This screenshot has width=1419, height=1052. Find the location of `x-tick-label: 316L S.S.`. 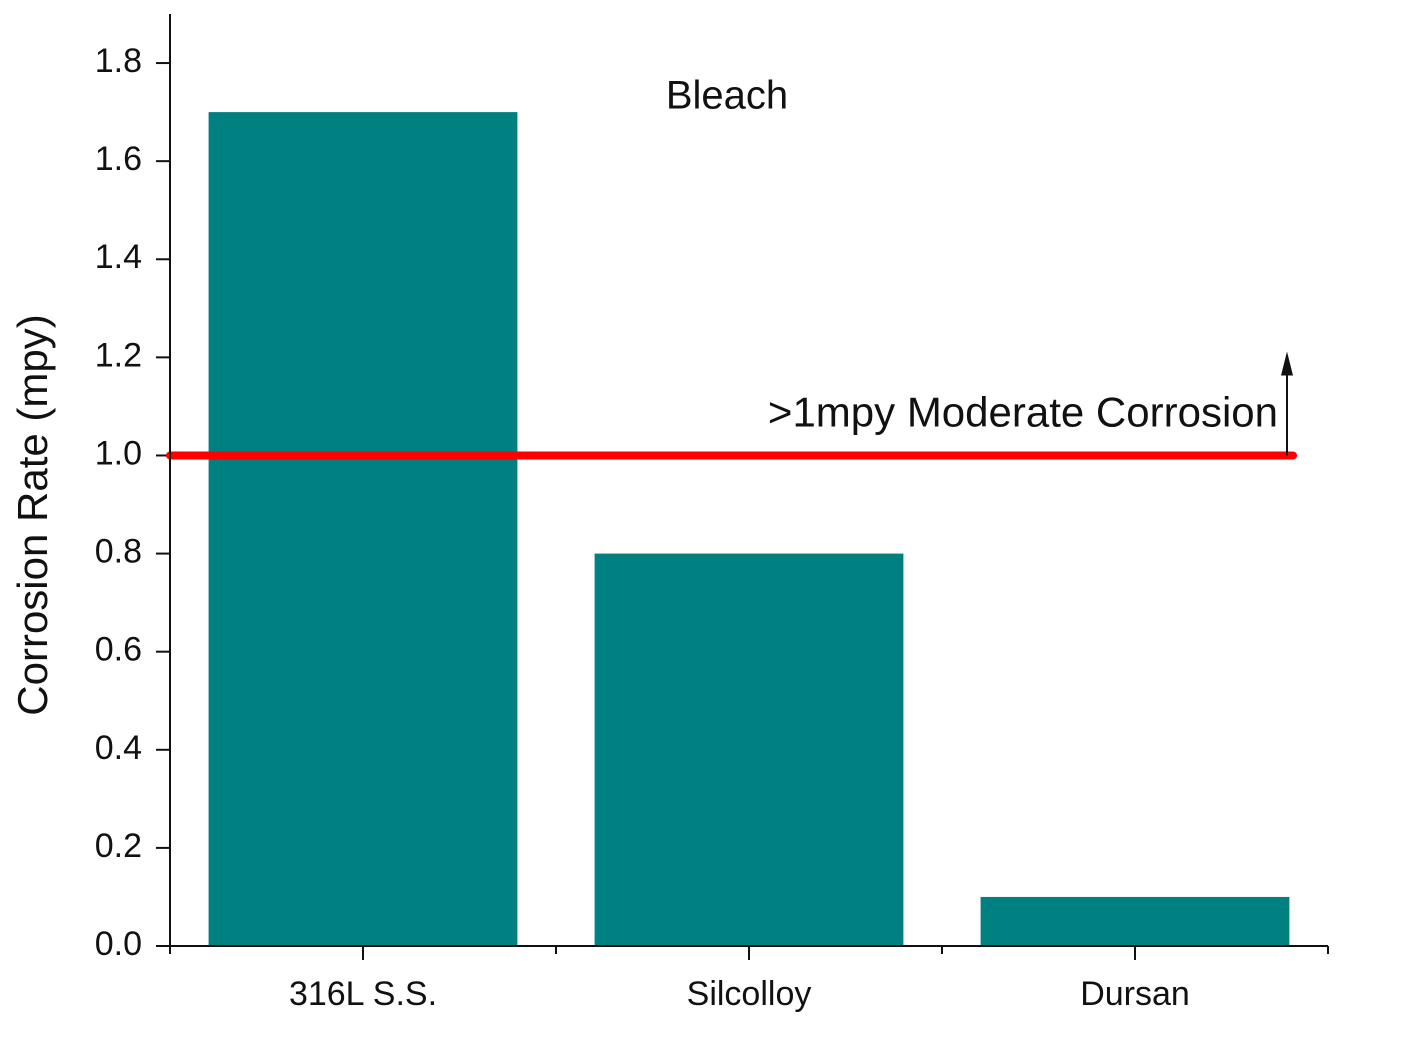

x-tick-label: 316L S.S. is located at coordinates (363, 994).